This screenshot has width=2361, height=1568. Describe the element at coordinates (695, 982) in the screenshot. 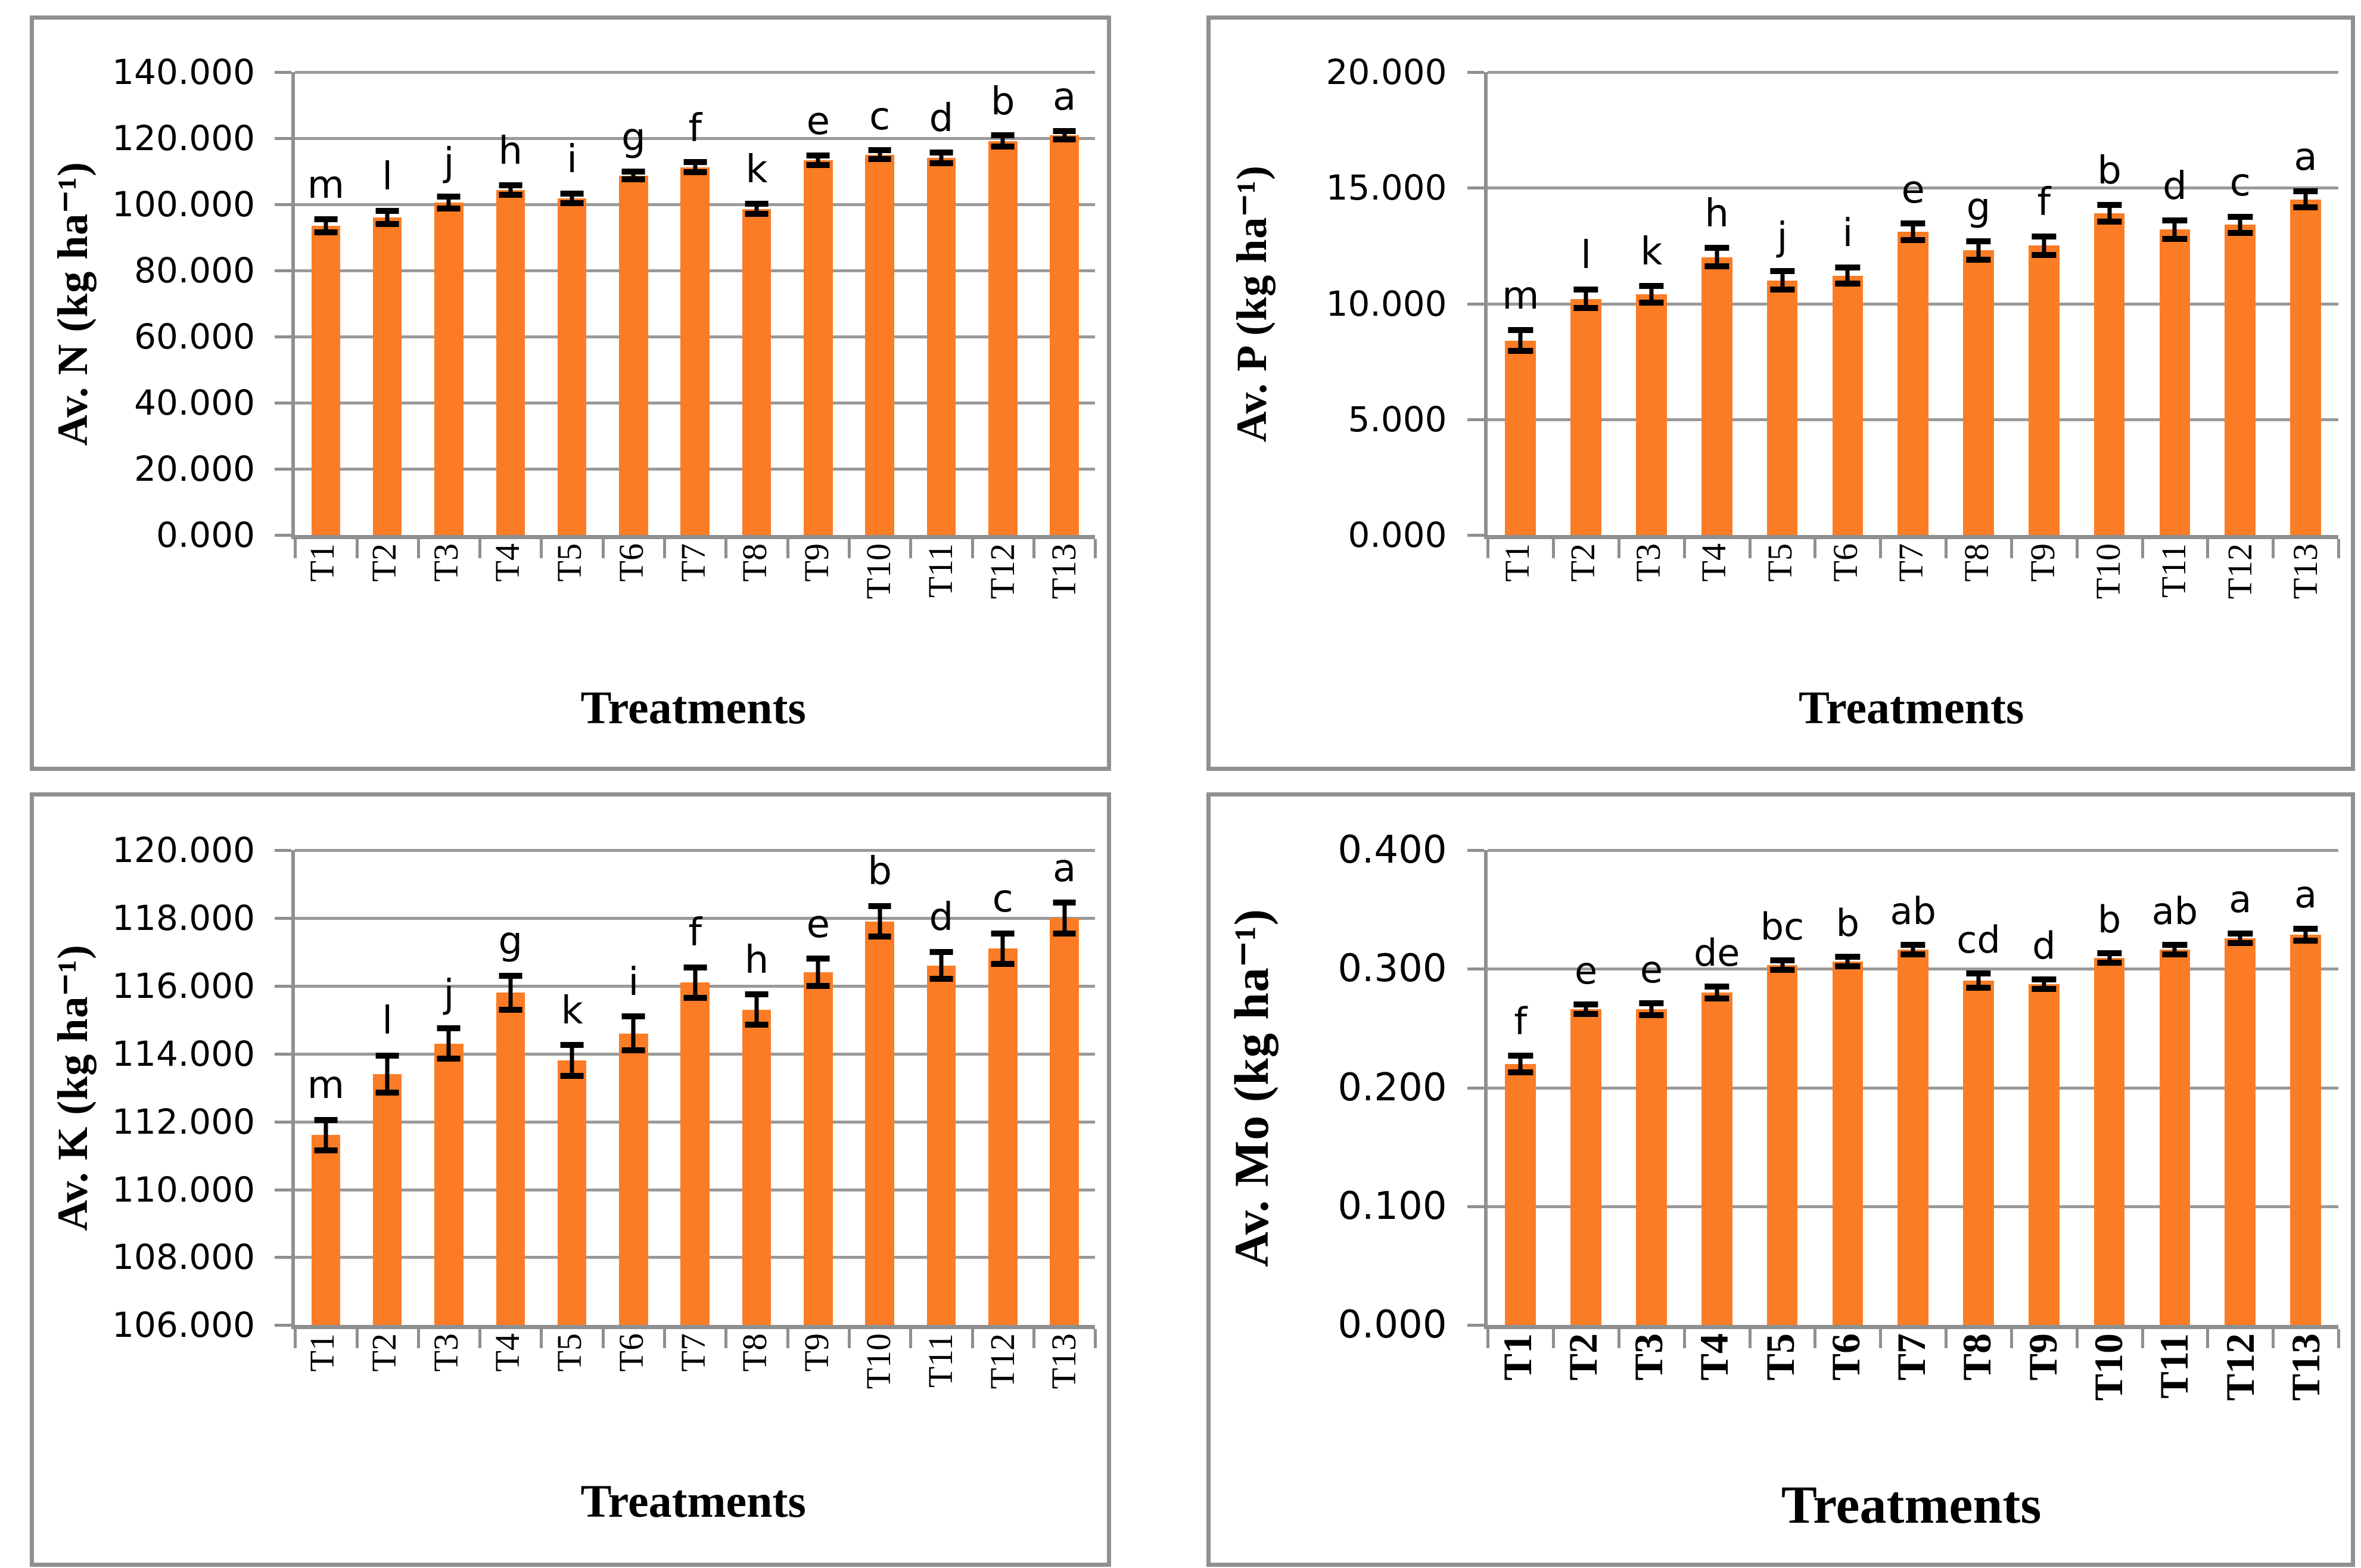

I see `error-bar-T7` at that location.